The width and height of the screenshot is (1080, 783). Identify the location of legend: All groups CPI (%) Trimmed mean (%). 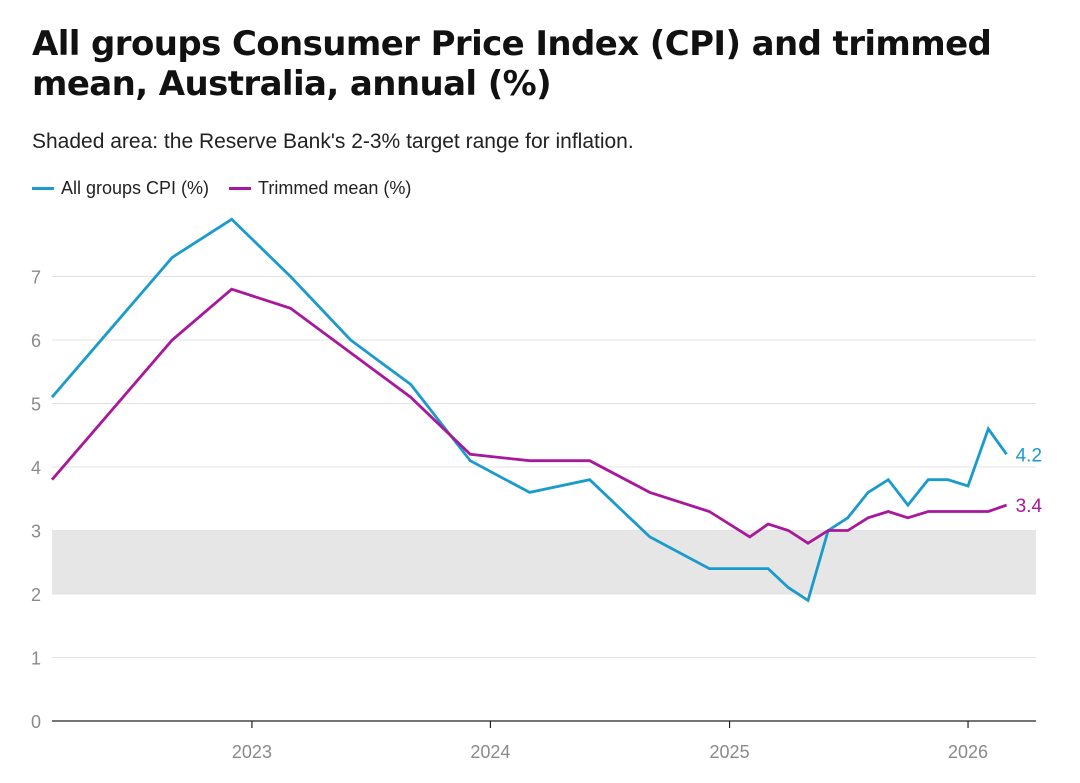
(231, 188).